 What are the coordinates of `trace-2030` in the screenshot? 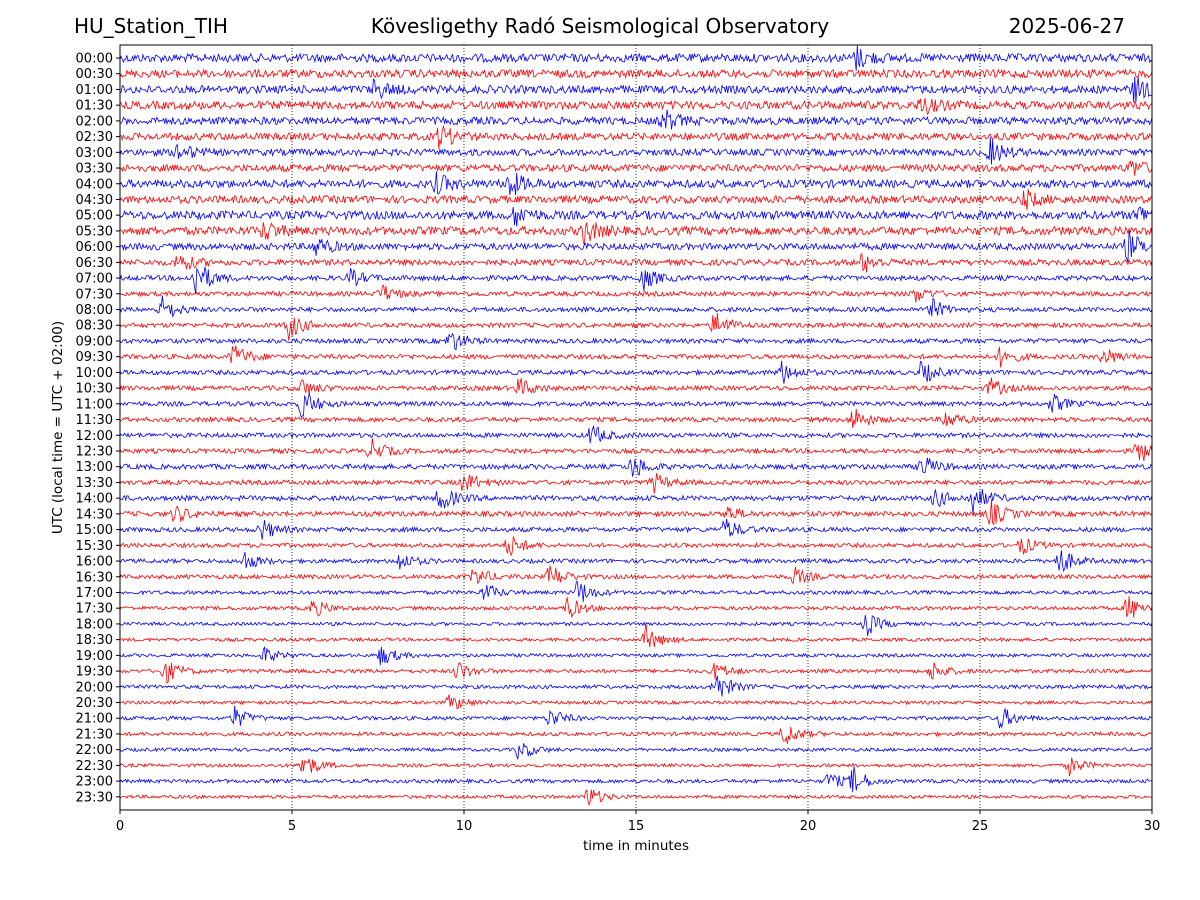 It's located at (636, 702).